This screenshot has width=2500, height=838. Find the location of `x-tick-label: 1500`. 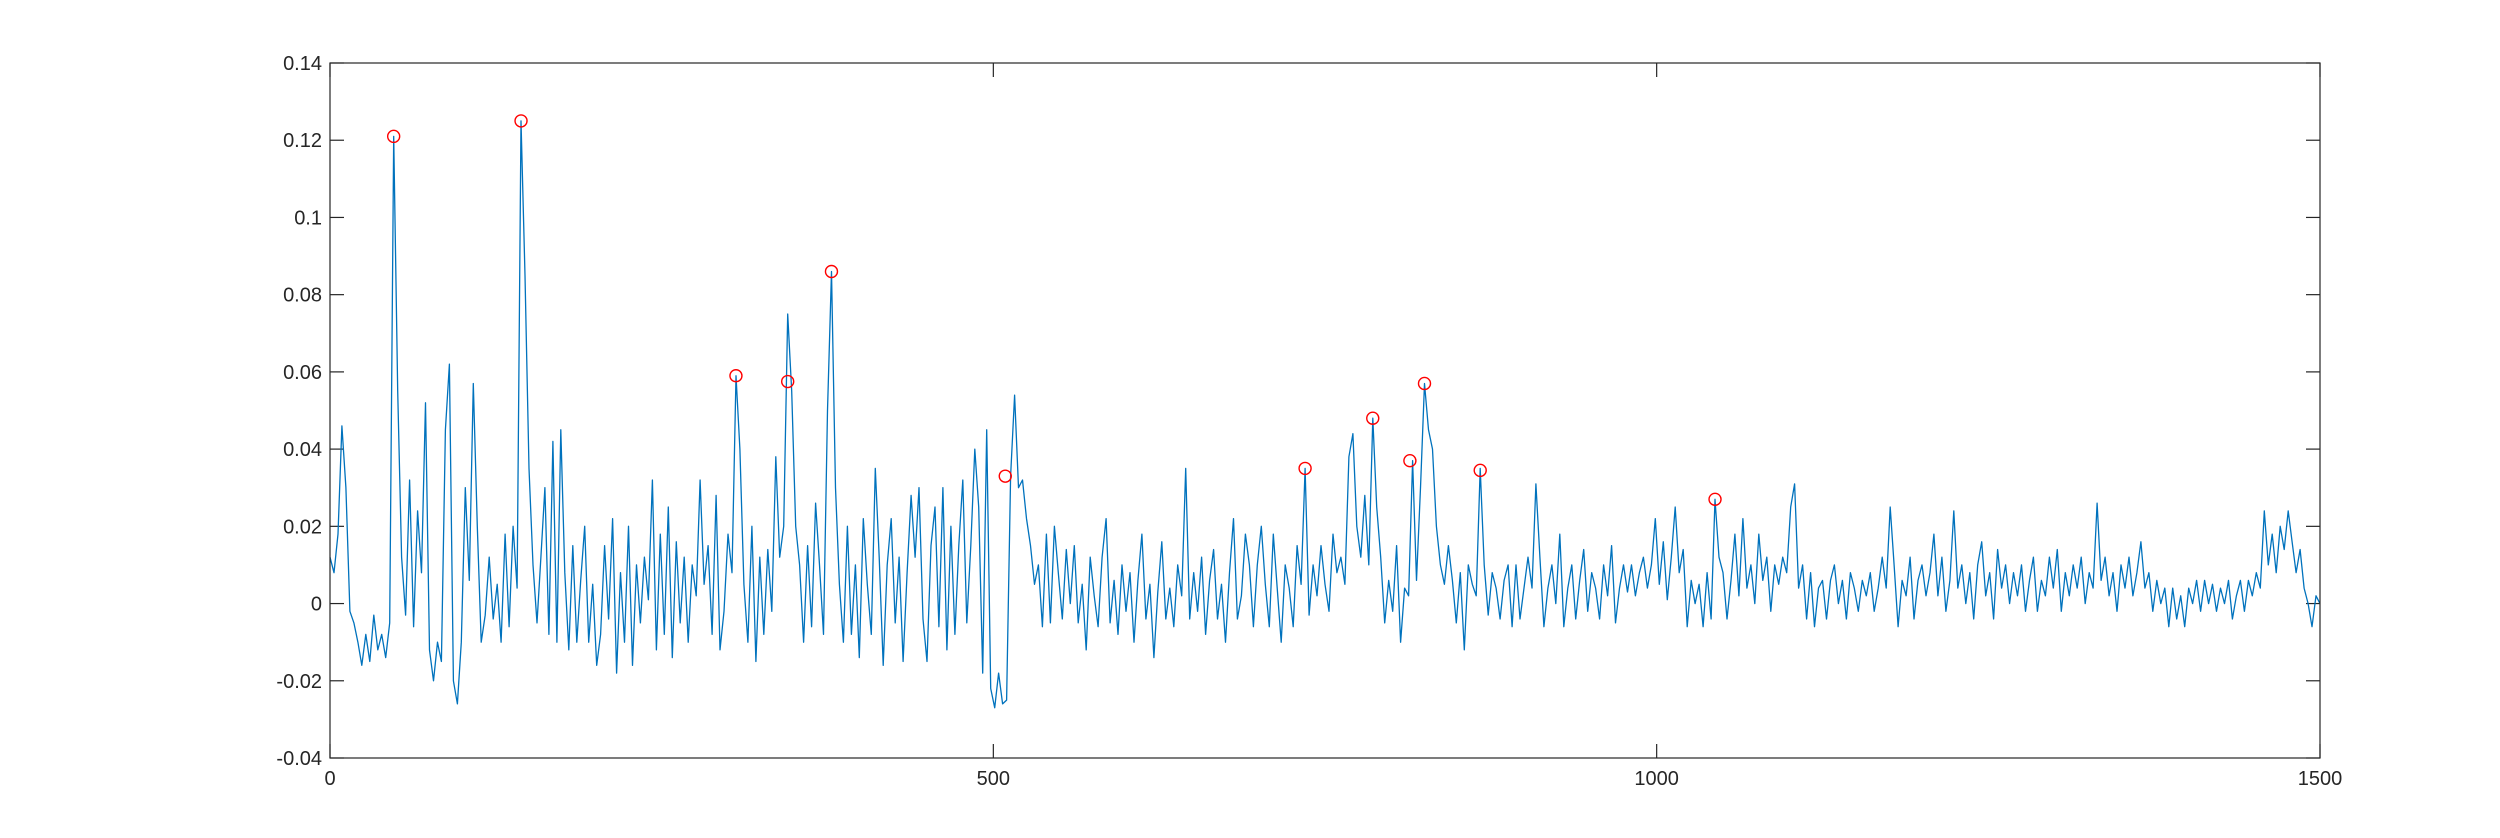

x-tick-label: 1500 is located at coordinates (2320, 779).